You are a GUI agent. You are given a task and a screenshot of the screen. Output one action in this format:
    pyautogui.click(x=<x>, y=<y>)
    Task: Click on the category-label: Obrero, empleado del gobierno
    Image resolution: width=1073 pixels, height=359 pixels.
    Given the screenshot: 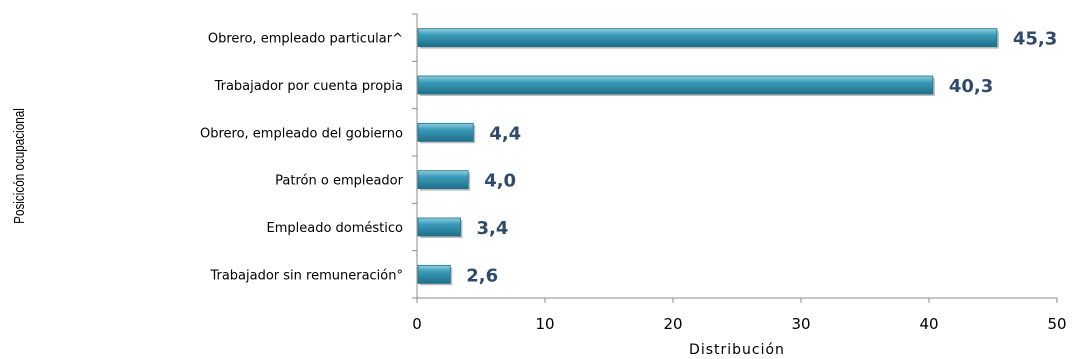 What is the action you would take?
    pyautogui.click(x=301, y=133)
    